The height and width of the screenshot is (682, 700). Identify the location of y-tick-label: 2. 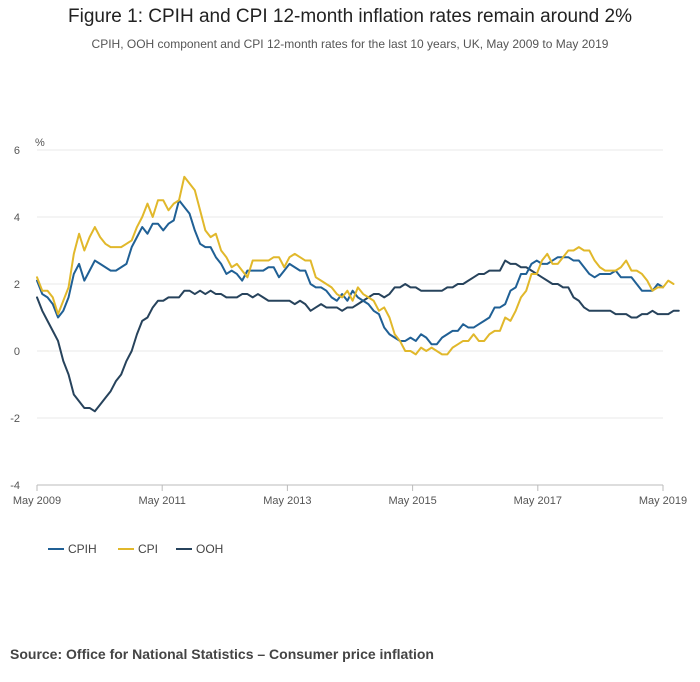
(17, 285).